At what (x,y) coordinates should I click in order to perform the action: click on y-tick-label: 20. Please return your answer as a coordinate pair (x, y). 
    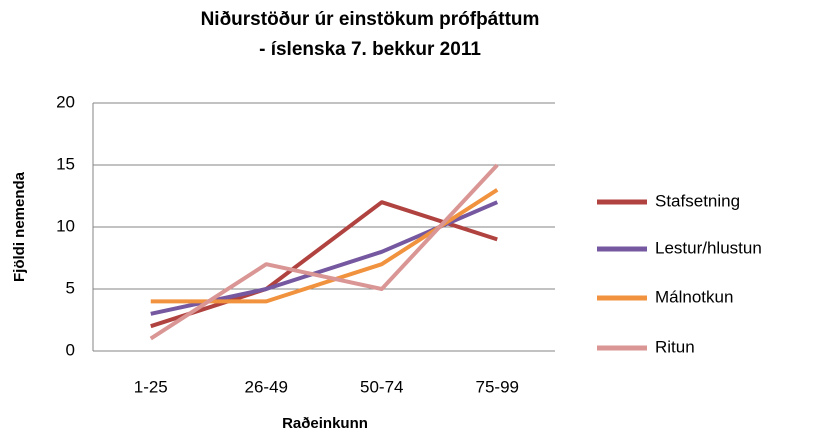
    Looking at the image, I should click on (65, 101).